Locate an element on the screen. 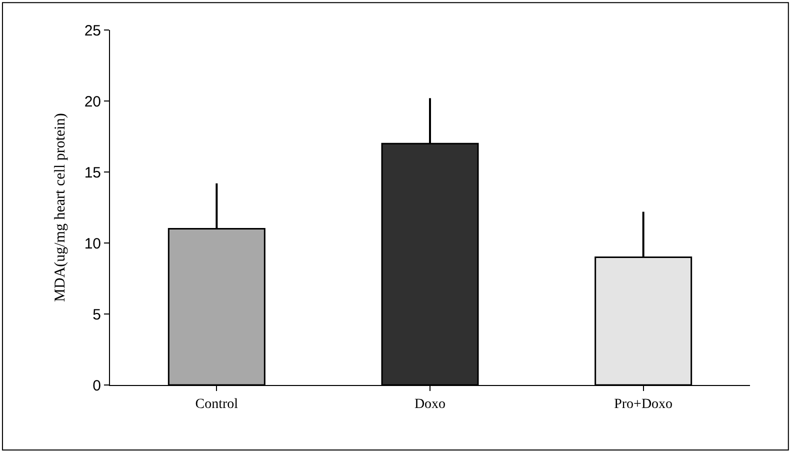 The width and height of the screenshot is (792, 453). y-tick-label: 10 is located at coordinates (92, 243).